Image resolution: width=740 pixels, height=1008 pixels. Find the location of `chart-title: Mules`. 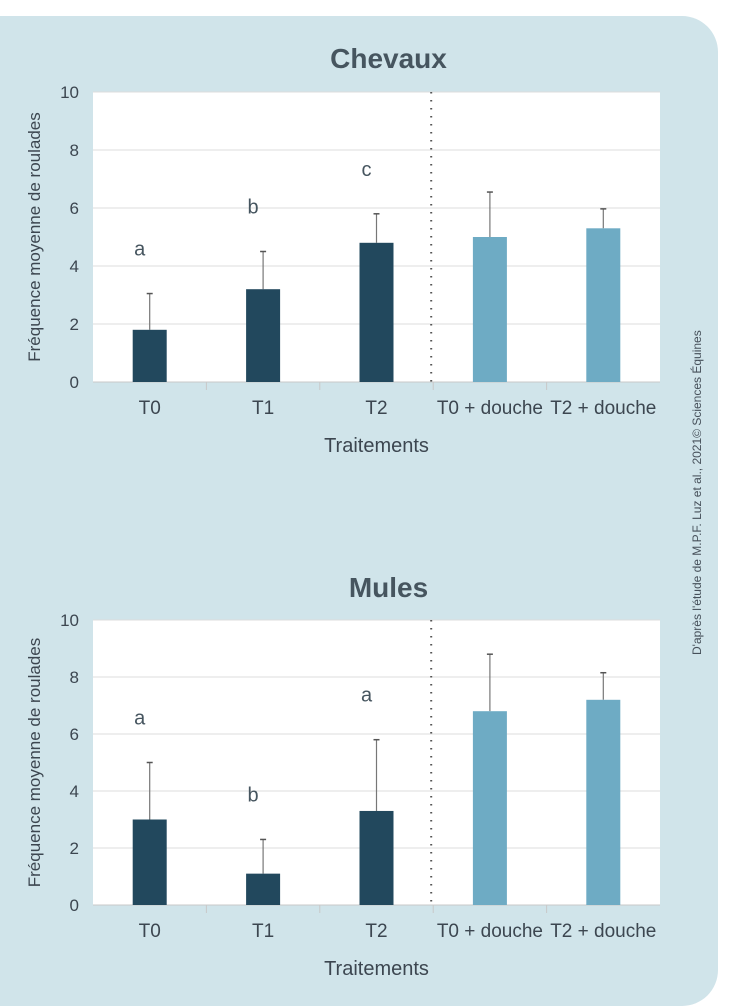

chart-title: Mules is located at coordinates (388, 587).